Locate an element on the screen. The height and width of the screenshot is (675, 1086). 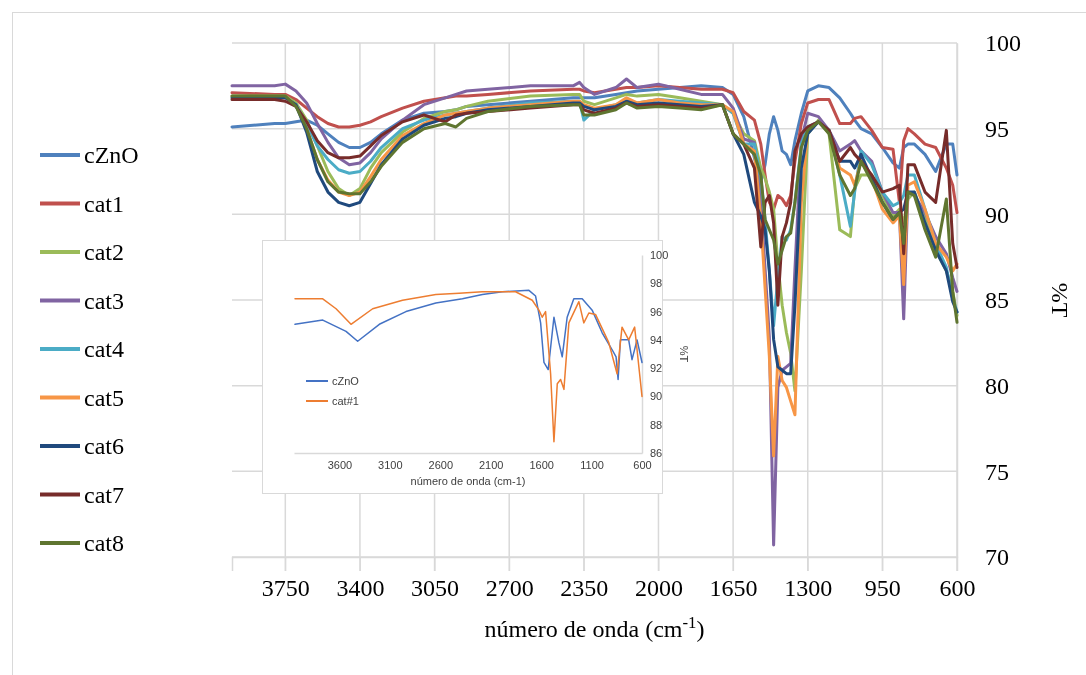
y-tick-label: 86 is located at coordinates (656, 453).